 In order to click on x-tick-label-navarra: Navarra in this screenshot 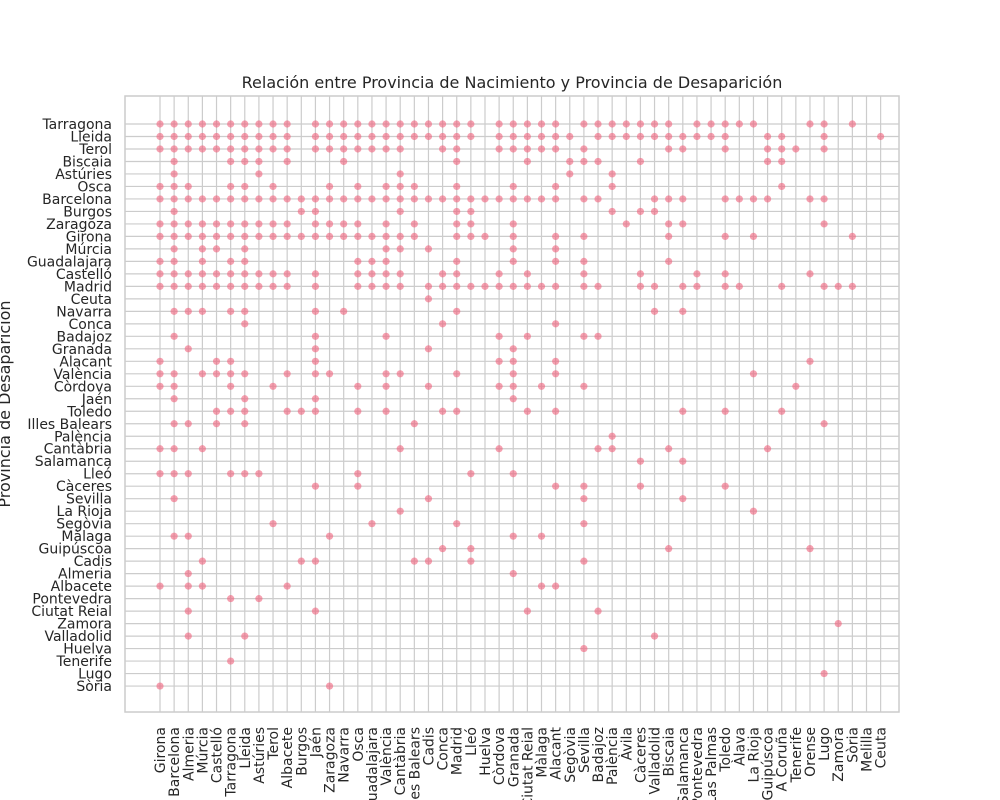, I will do `click(345, 755)`.